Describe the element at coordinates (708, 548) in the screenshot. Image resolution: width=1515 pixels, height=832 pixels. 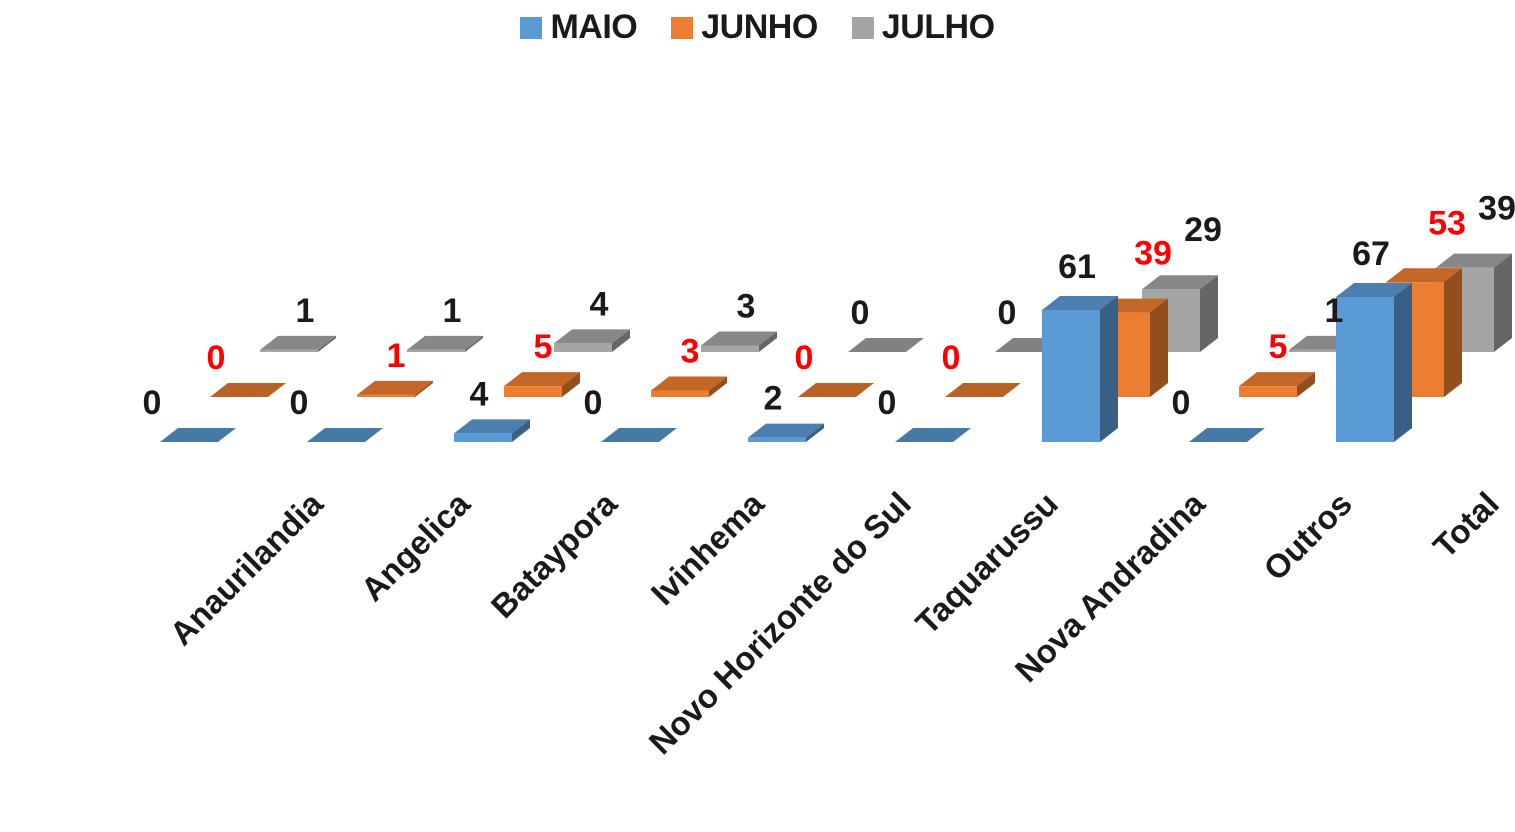
I see `category-label-ivinhema: Ivinhema` at that location.